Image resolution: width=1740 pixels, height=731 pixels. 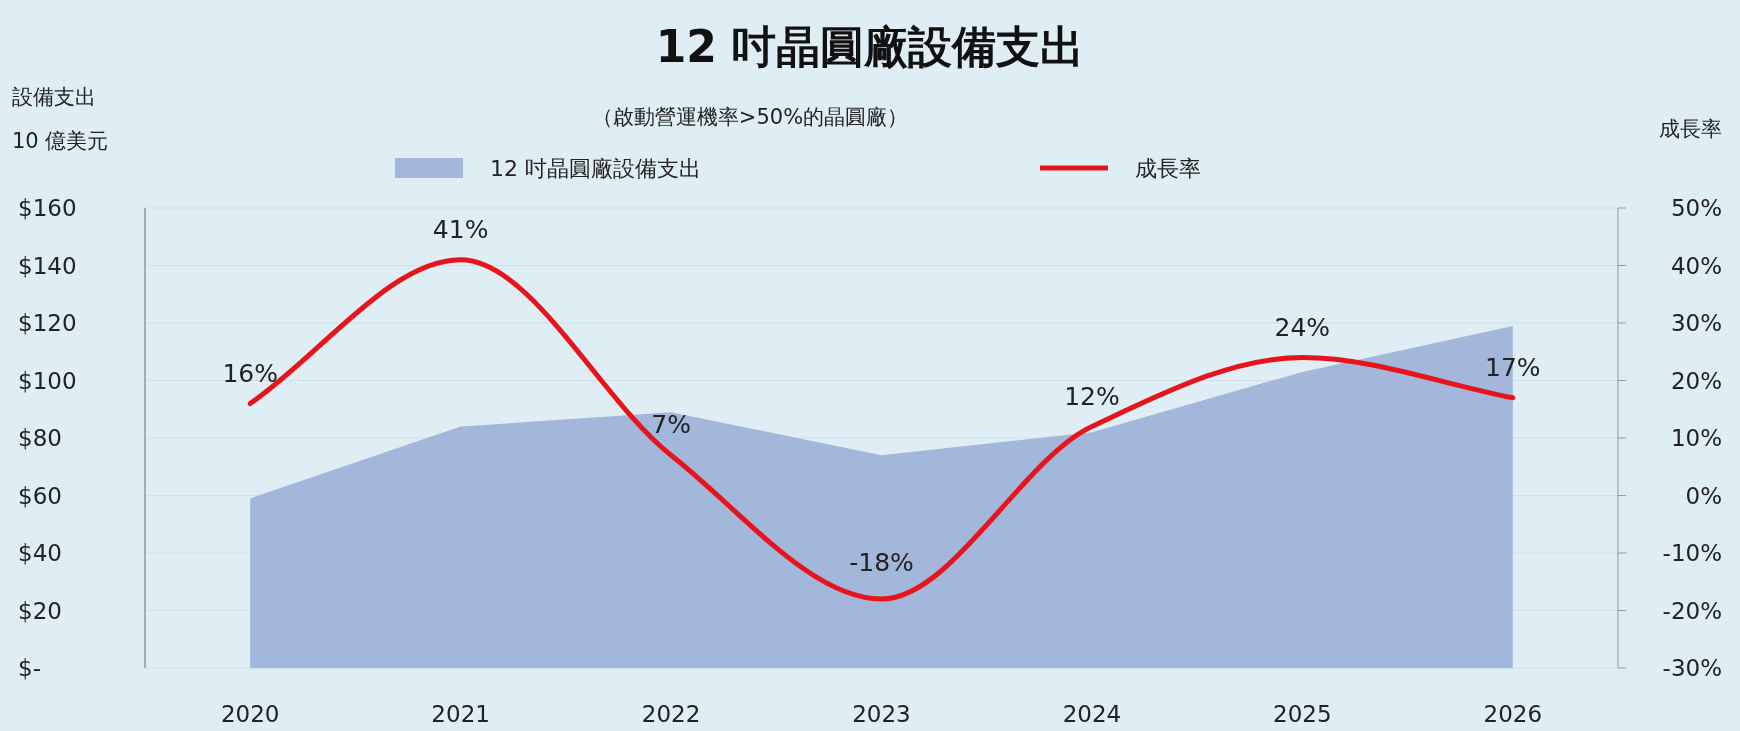 I want to click on chart-title: 12 吋晶圓廠設備支出, so click(x=870, y=46).